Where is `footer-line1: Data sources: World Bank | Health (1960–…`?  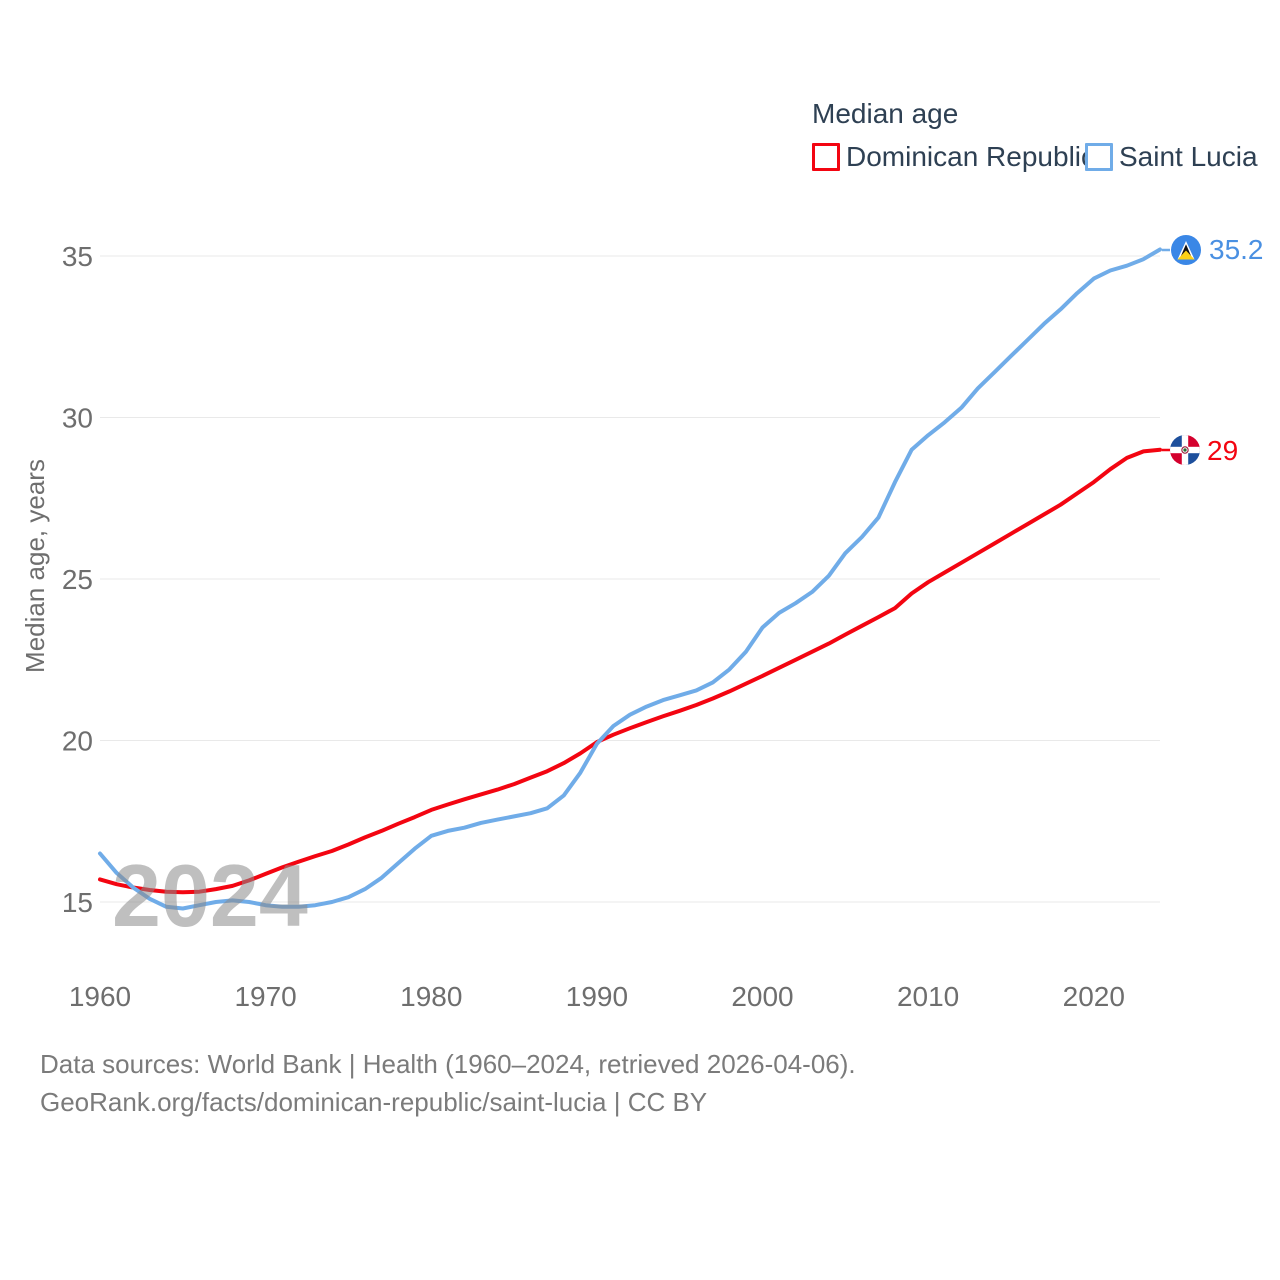
footer-line1: Data sources: World Bank | Health (1960–… is located at coordinates (448, 1064).